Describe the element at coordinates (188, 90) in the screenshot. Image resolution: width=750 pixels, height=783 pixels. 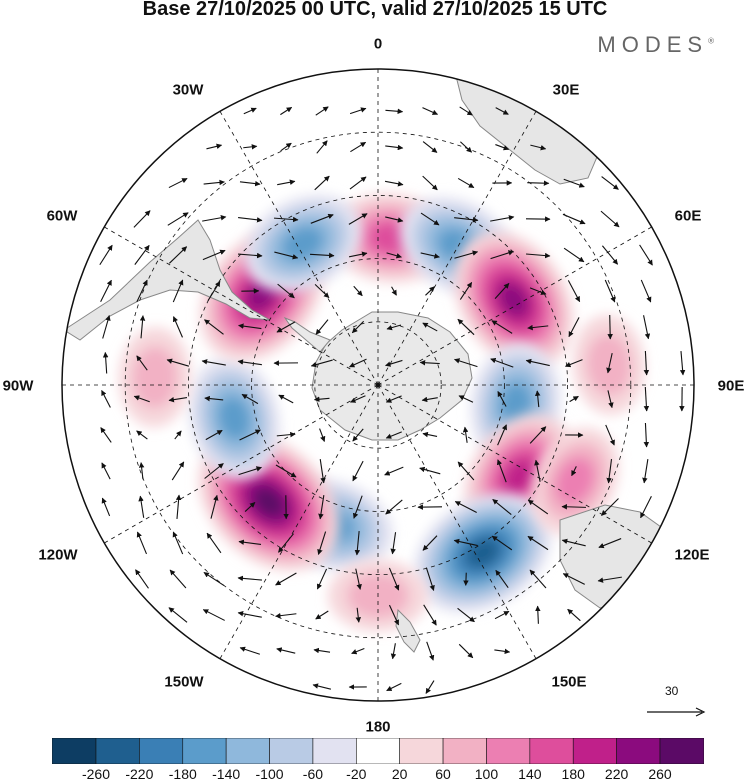
I see `lon-label-30w: 30W` at that location.